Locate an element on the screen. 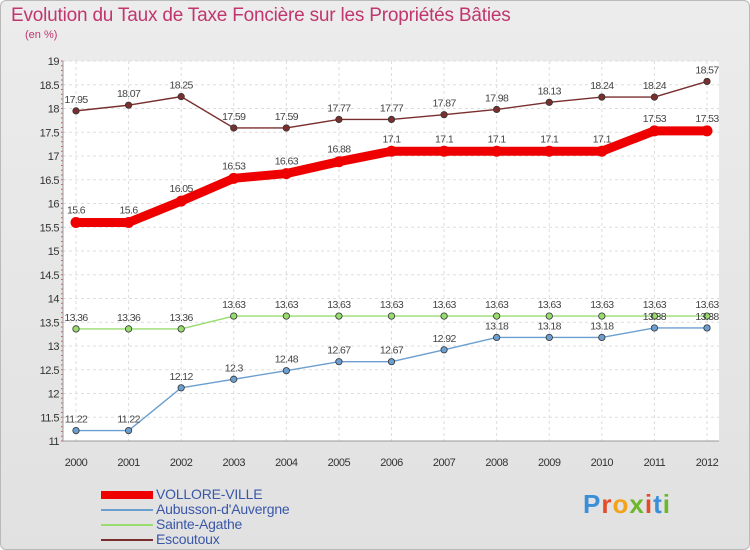 The height and width of the screenshot is (550, 750). legend-label: Sainte-Agathe is located at coordinates (199, 524).